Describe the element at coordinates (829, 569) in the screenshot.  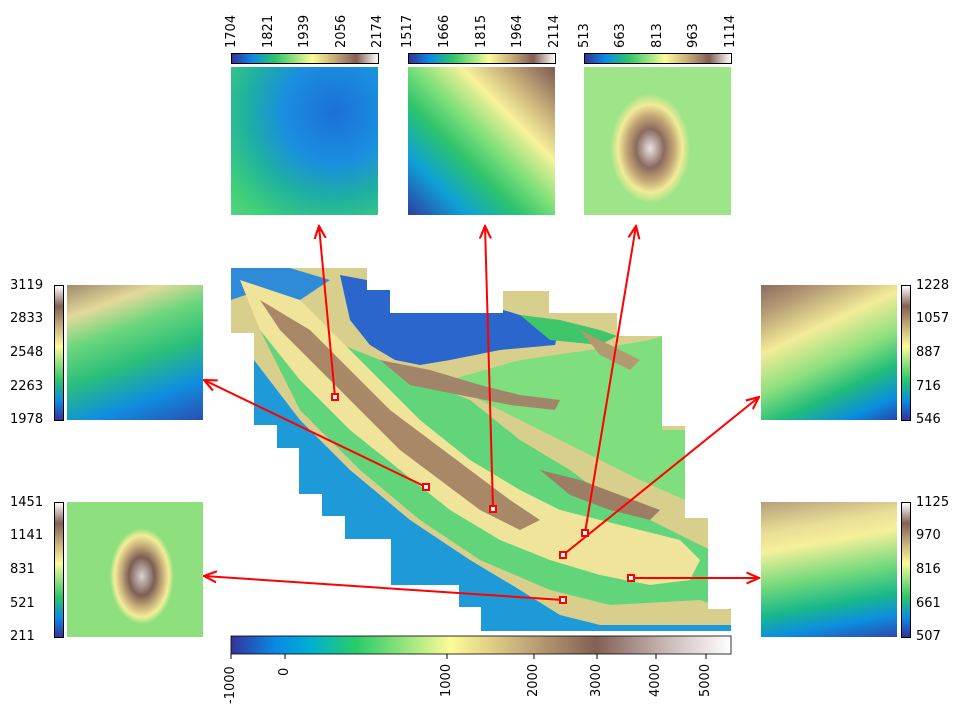
I see `inset-right-lower` at that location.